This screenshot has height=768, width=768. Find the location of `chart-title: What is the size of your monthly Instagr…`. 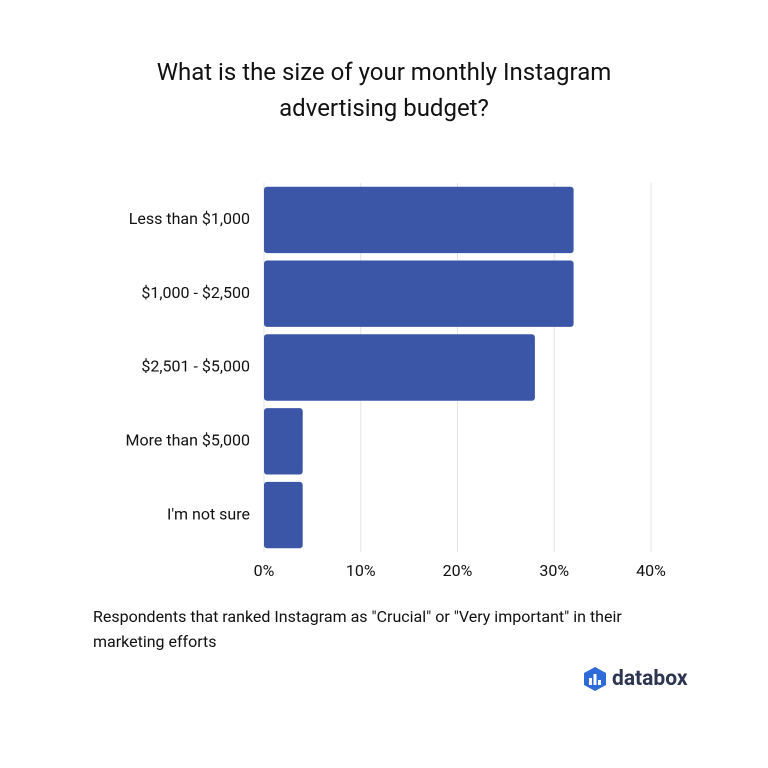

chart-title: What is the size of your monthly Instagr… is located at coordinates (384, 90).